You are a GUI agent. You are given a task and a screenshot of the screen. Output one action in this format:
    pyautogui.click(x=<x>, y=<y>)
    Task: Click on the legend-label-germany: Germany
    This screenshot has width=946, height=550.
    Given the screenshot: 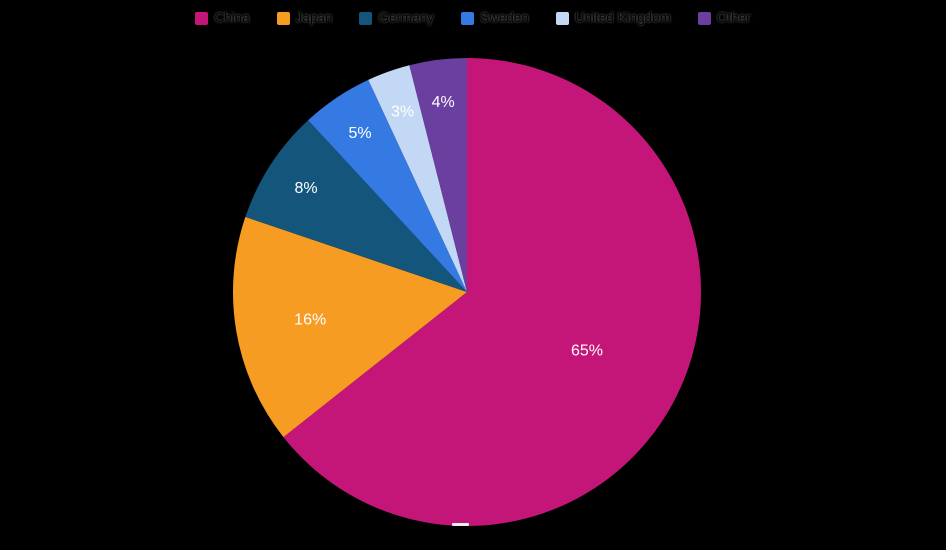 What is the action you would take?
    pyautogui.click(x=406, y=17)
    